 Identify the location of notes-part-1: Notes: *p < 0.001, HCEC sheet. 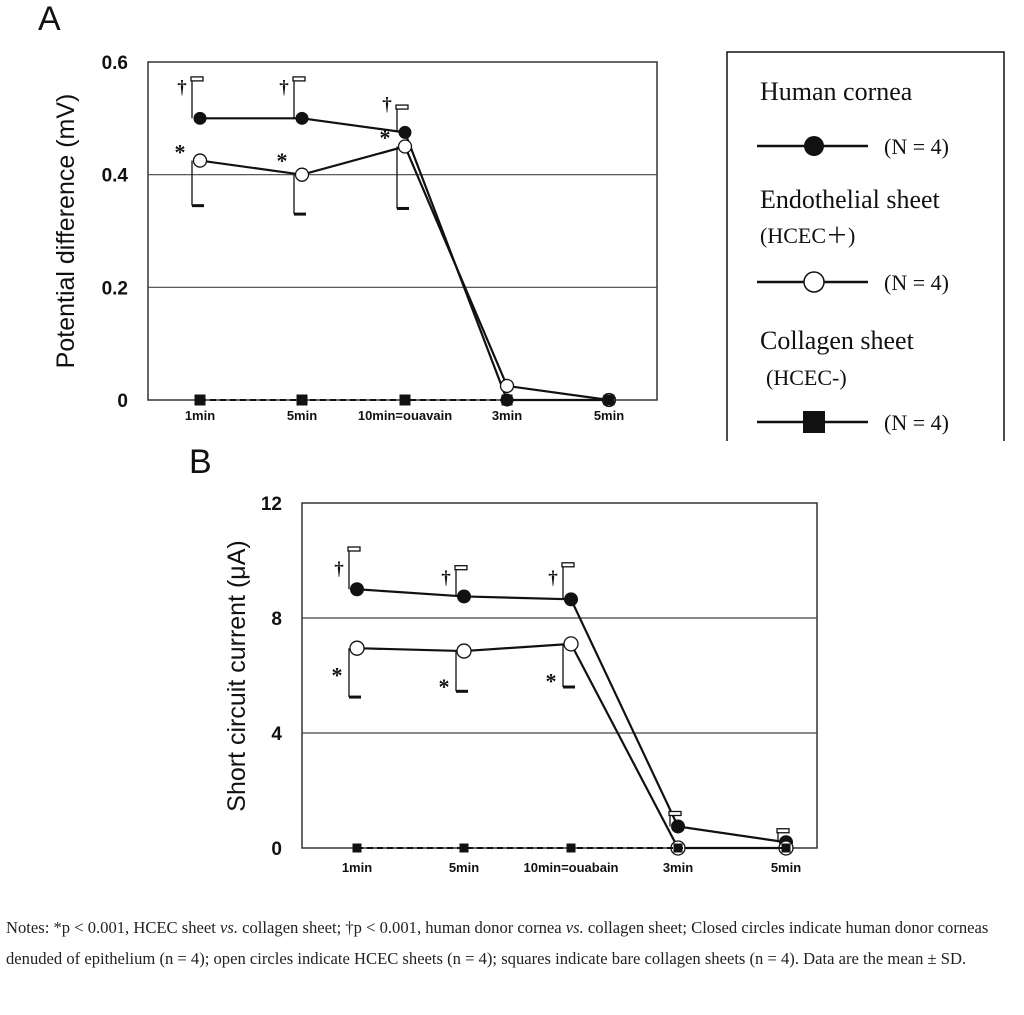
(113, 927).